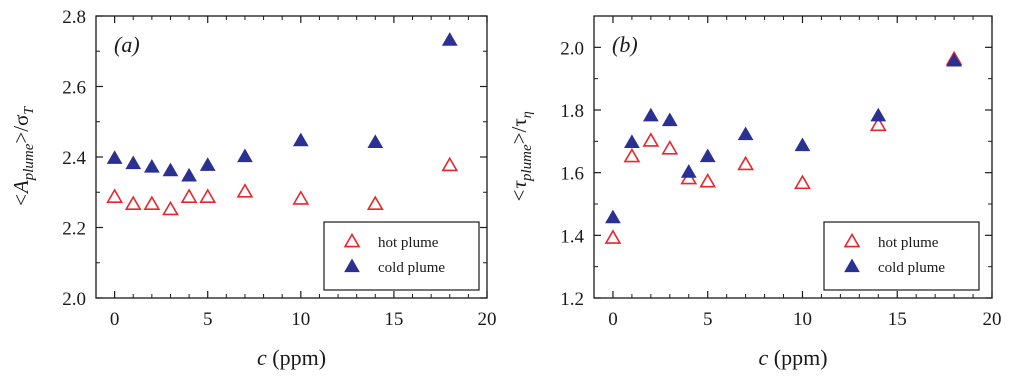 This screenshot has height=378, width=1010. I want to click on y-axis-label-tail-sub: η, so click(527, 114).